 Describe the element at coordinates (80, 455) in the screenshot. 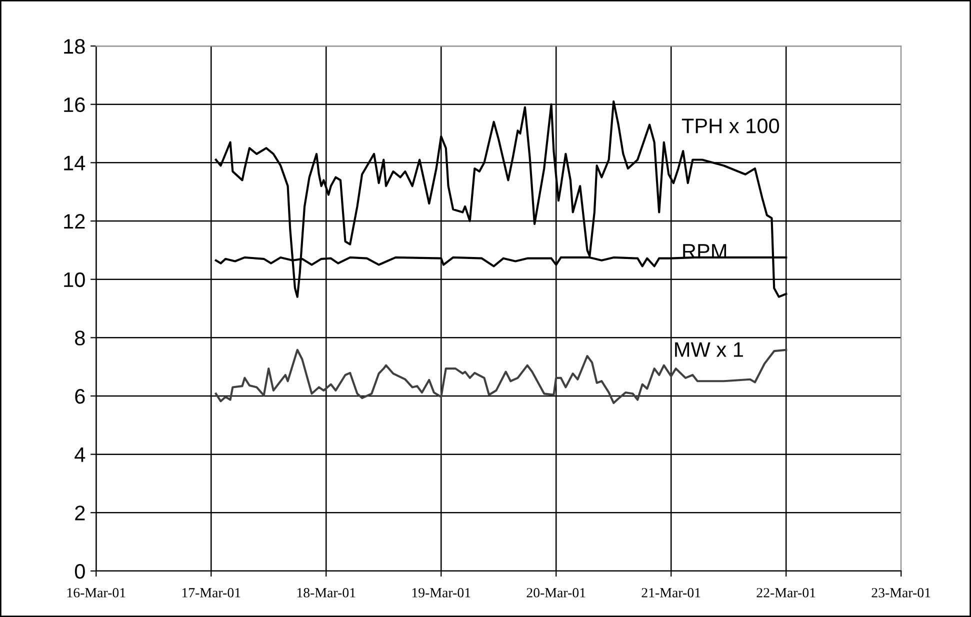

I see `y-tick-label: 4` at that location.